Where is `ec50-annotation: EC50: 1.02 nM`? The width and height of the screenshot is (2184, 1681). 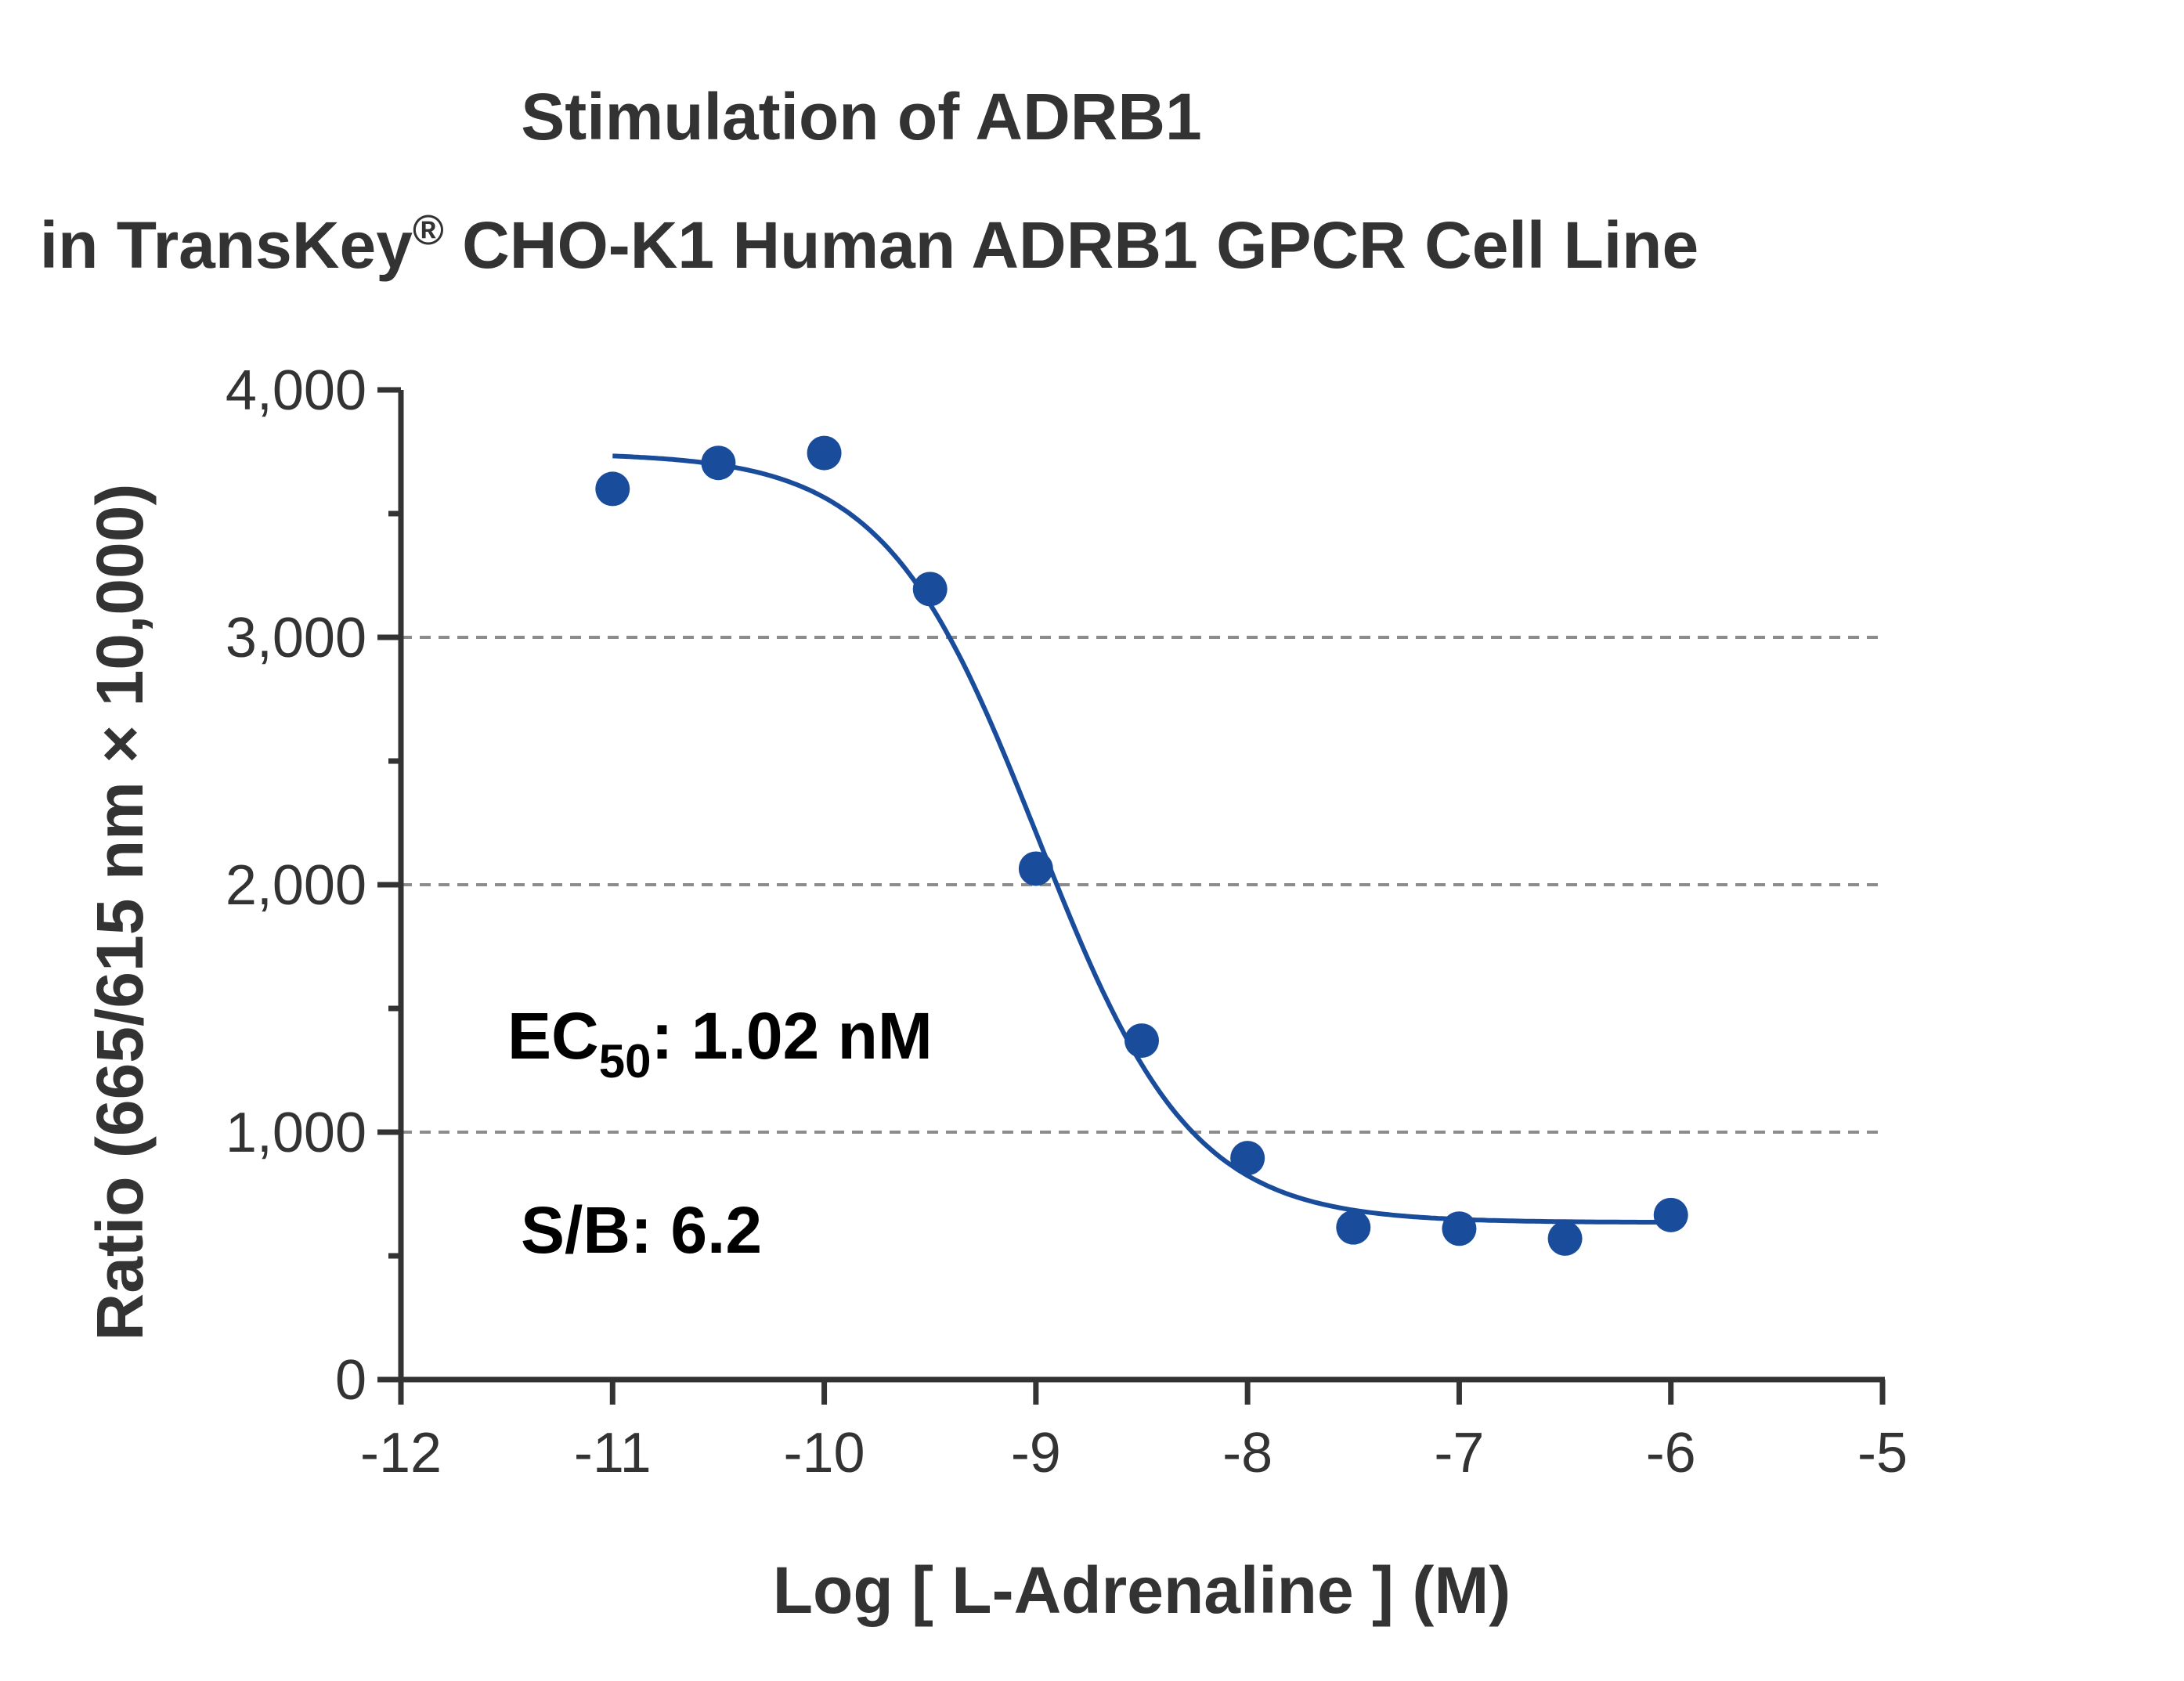 ec50-annotation: EC50: 1.02 nM is located at coordinates (720, 1043).